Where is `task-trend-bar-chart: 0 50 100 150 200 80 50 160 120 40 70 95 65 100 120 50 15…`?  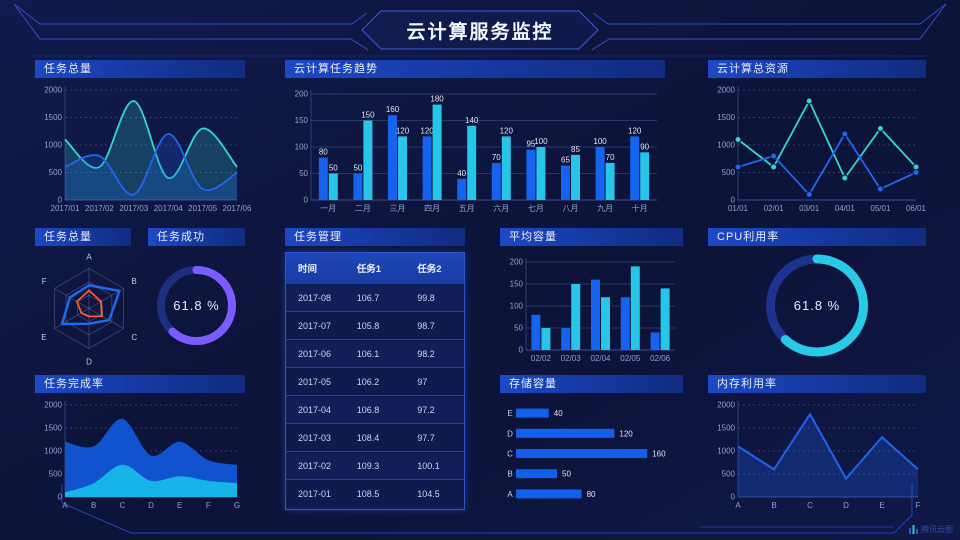
task-trend-bar-chart: 0 50 100 150 200 80 50 160 120 40 70 95 65 100 120 50 15… is located at coordinates (475, 146).